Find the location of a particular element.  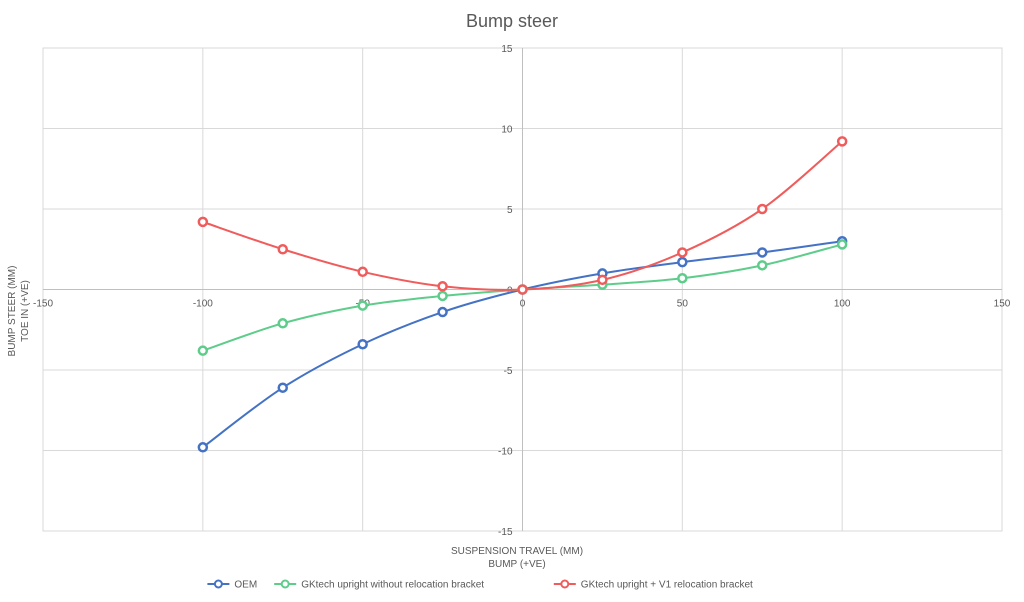

y-tick-label: -5 is located at coordinates (508, 371).